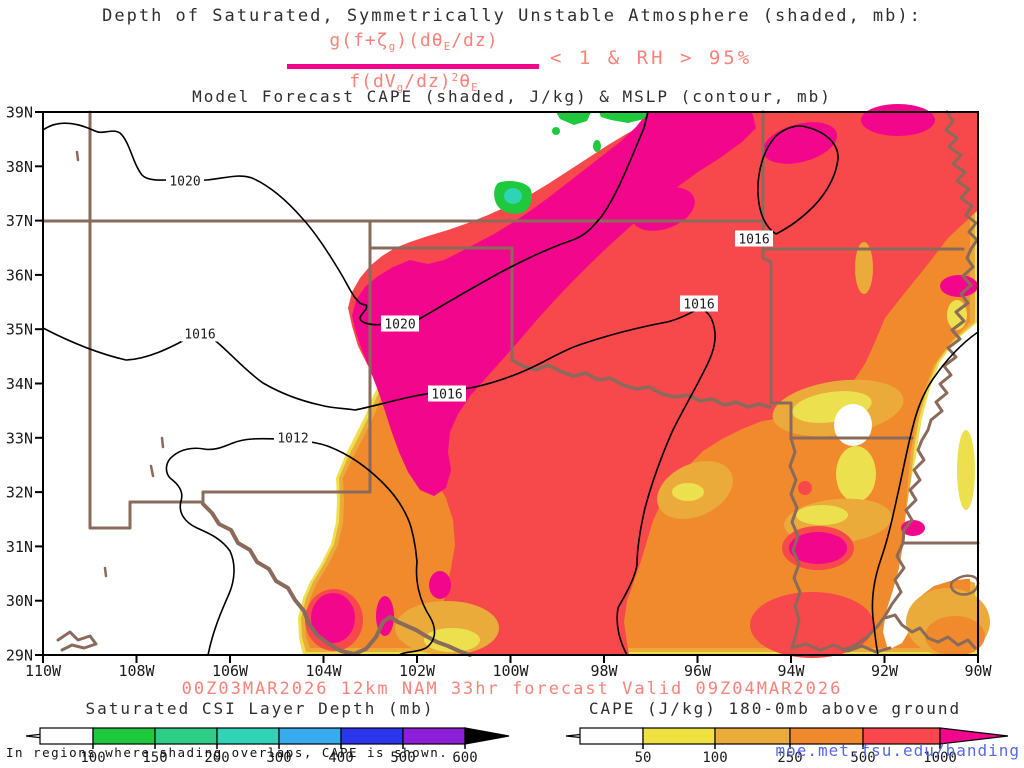 The height and width of the screenshot is (768, 1024). What do you see at coordinates (19, 601) in the screenshot?
I see `lat-tick-label: 30N` at bounding box center [19, 601].